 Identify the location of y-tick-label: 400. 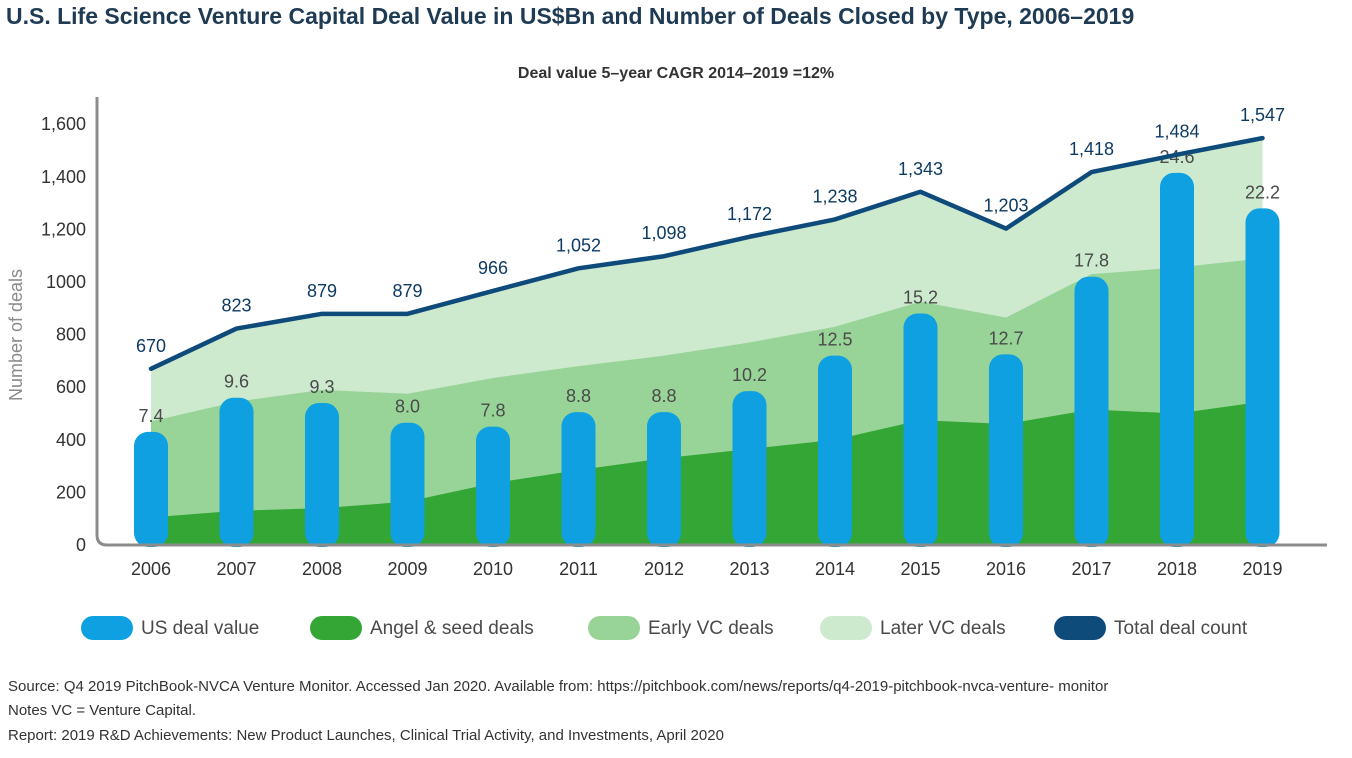
(71, 440).